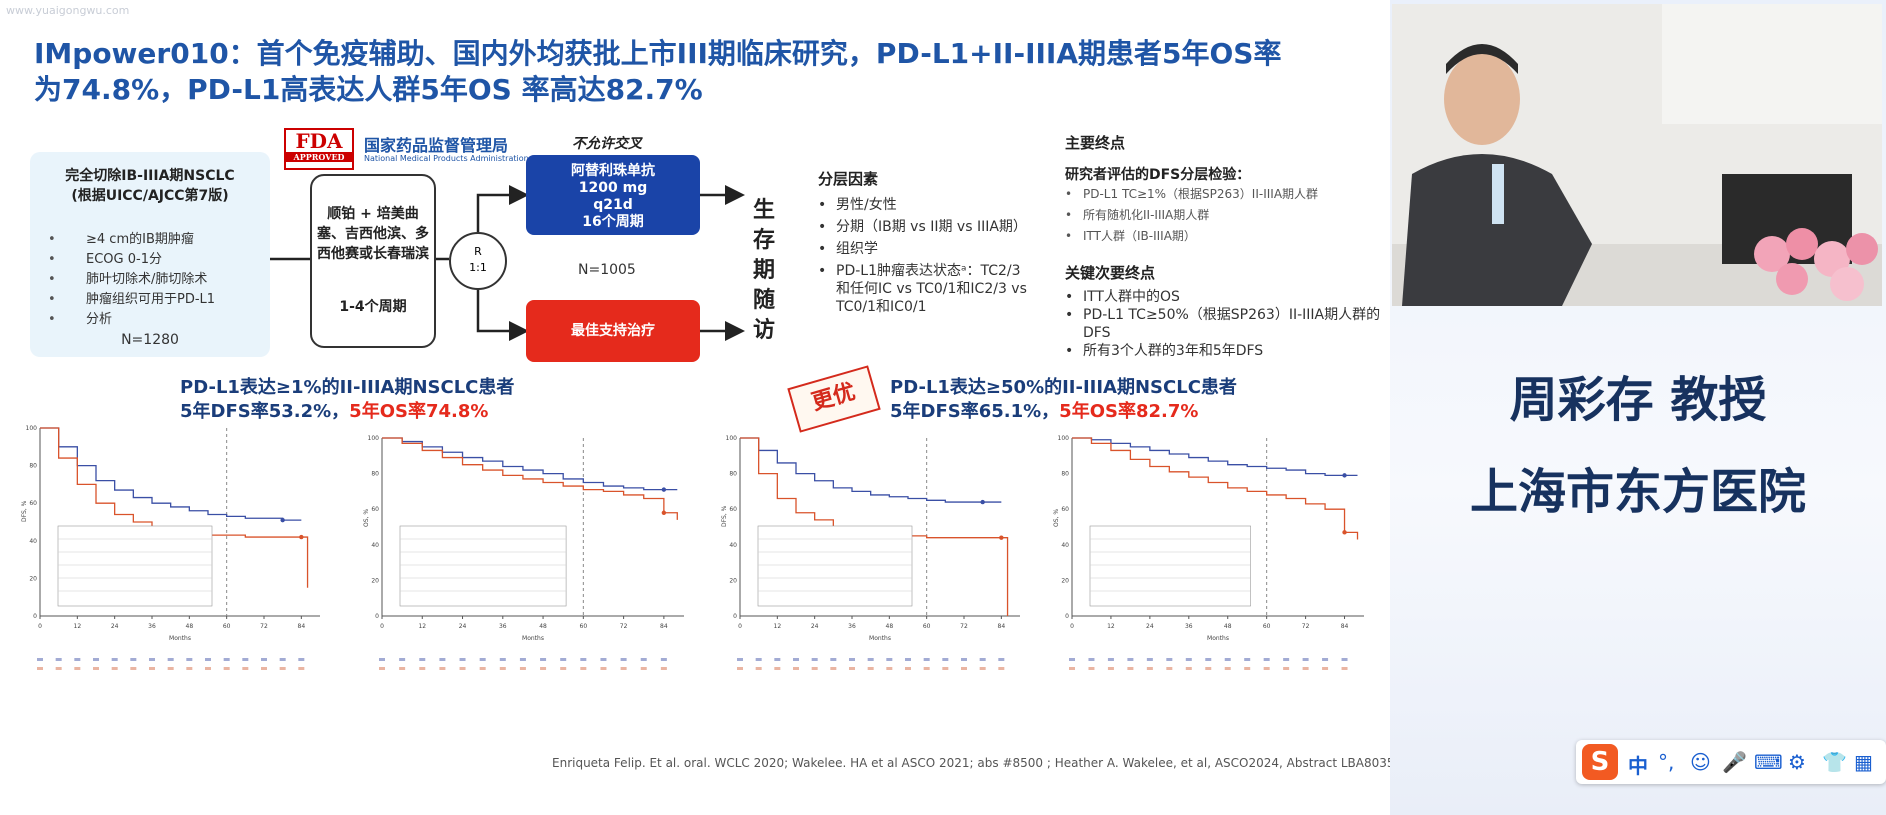 The width and height of the screenshot is (1886, 815). What do you see at coordinates (1734, 762) in the screenshot?
I see `mic-icon: 🎤` at bounding box center [1734, 762].